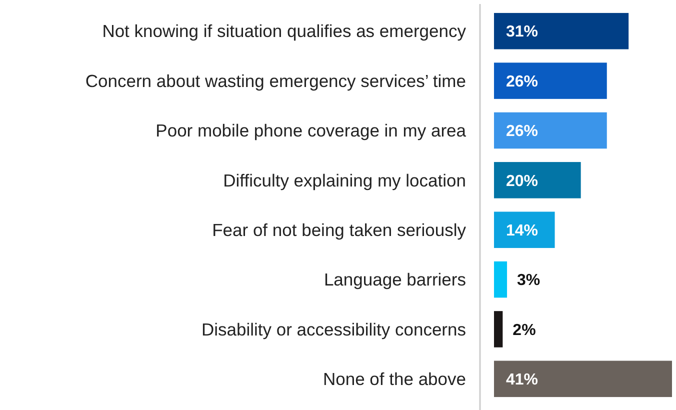 Image resolution: width=676 pixels, height=410 pixels. Describe the element at coordinates (333, 329) in the screenshot. I see `y-tick-label: Disability or accessibility concerns` at that location.